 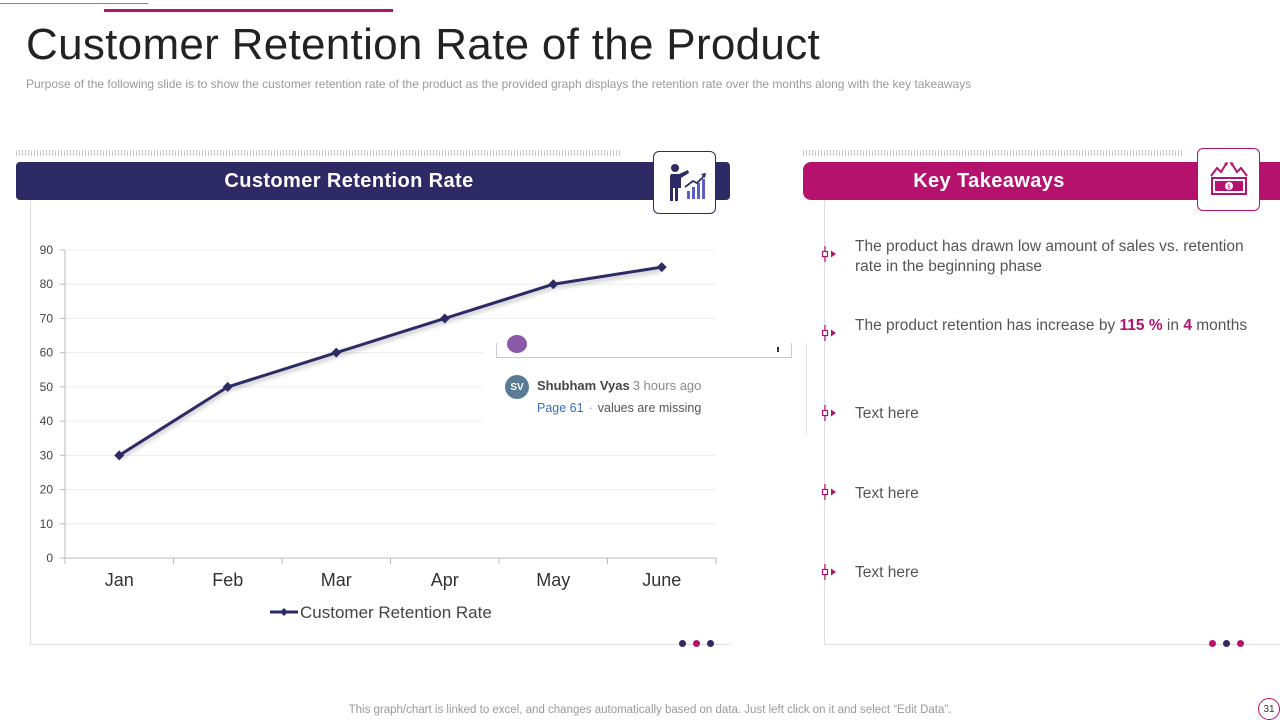 What do you see at coordinates (1228, 179) in the screenshot?
I see `money-growth-icon: $` at bounding box center [1228, 179].